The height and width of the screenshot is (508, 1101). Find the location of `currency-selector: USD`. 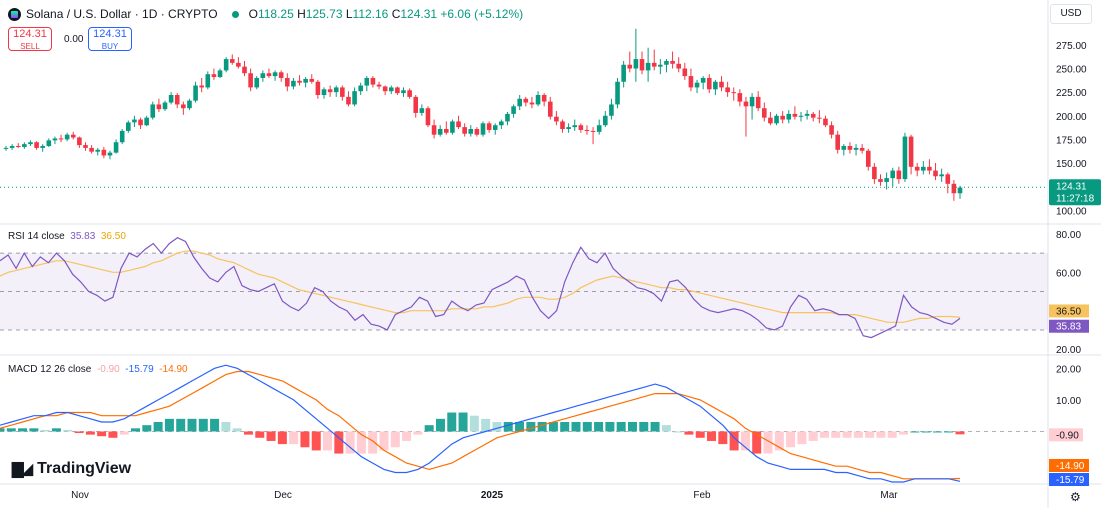

currency-selector: USD is located at coordinates (1071, 14).